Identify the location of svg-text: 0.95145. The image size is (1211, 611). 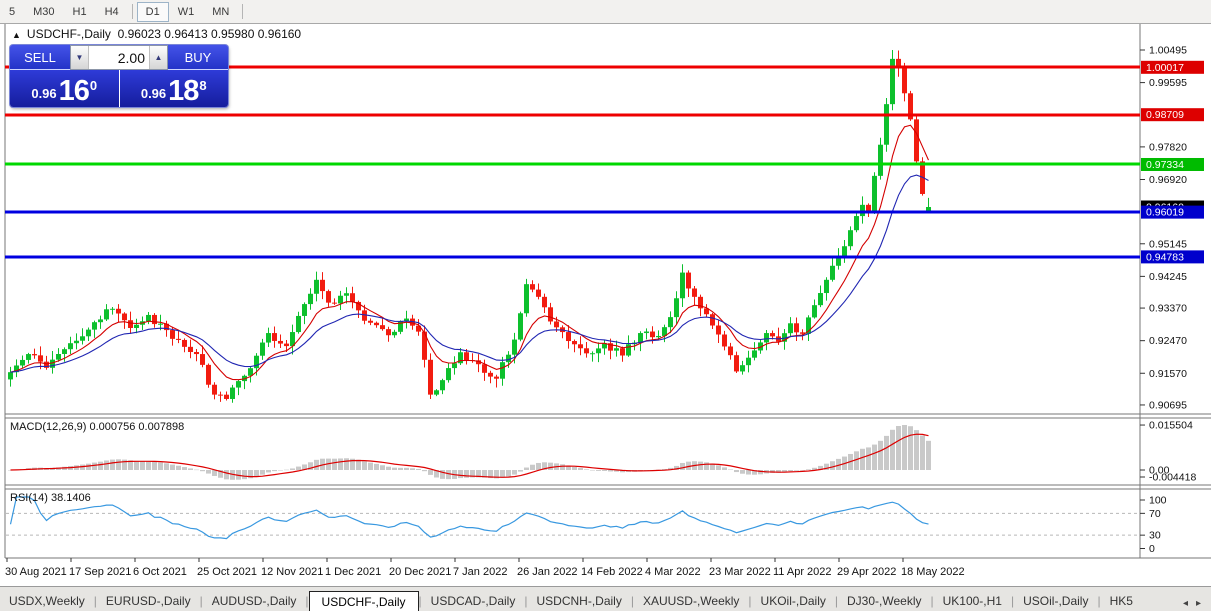
(1168, 244).